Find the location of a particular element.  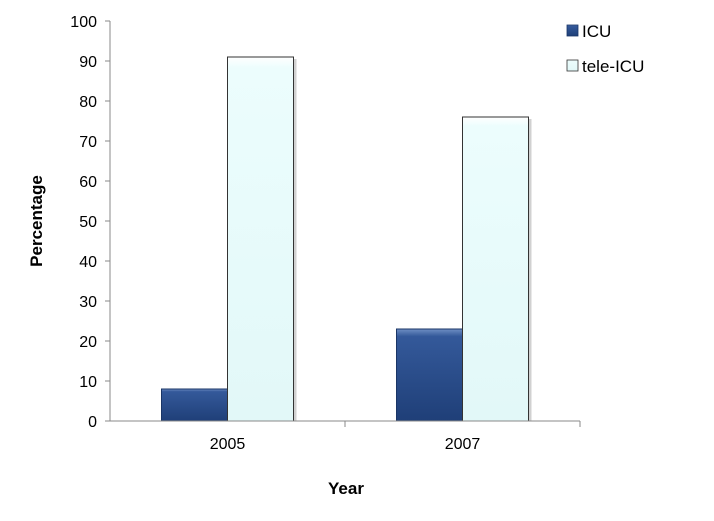

y-tick-label: 90 is located at coordinates (88, 62).